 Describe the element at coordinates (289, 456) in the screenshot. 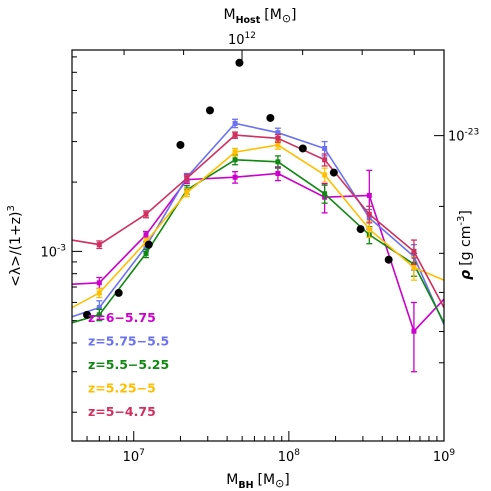

I see `x-tick-label: 108` at that location.